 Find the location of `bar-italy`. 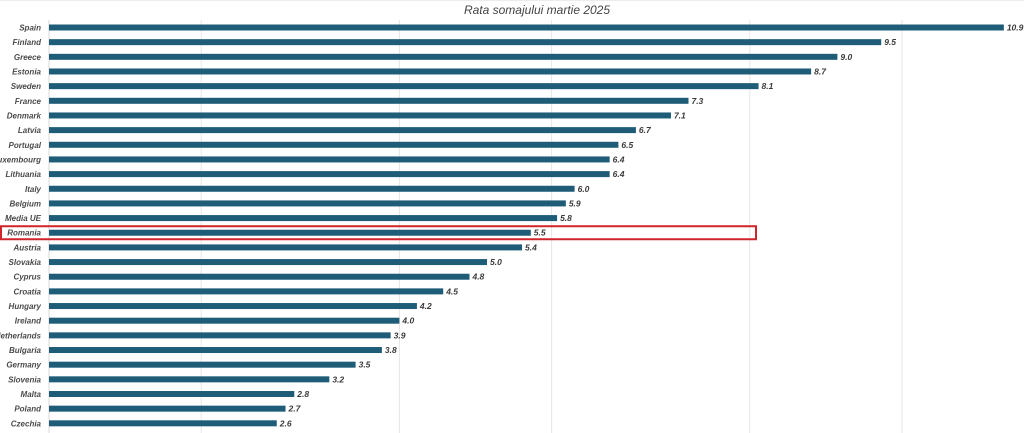

bar-italy is located at coordinates (312, 188).